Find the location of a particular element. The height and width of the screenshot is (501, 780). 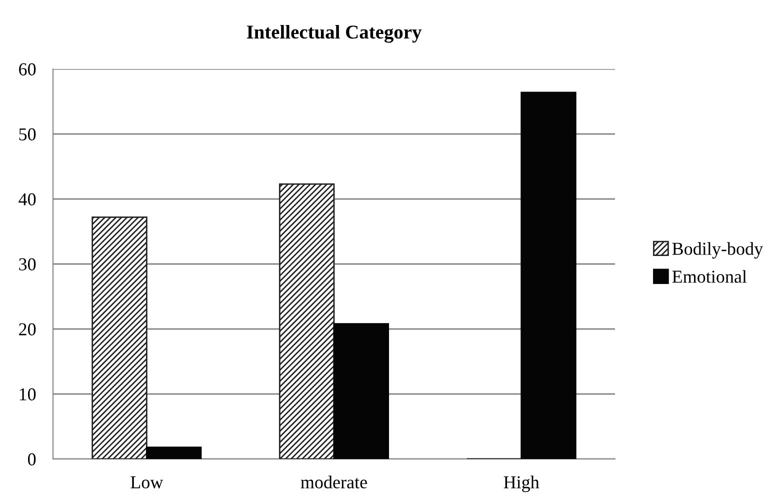

y-tick-label: 50 is located at coordinates (27, 134).